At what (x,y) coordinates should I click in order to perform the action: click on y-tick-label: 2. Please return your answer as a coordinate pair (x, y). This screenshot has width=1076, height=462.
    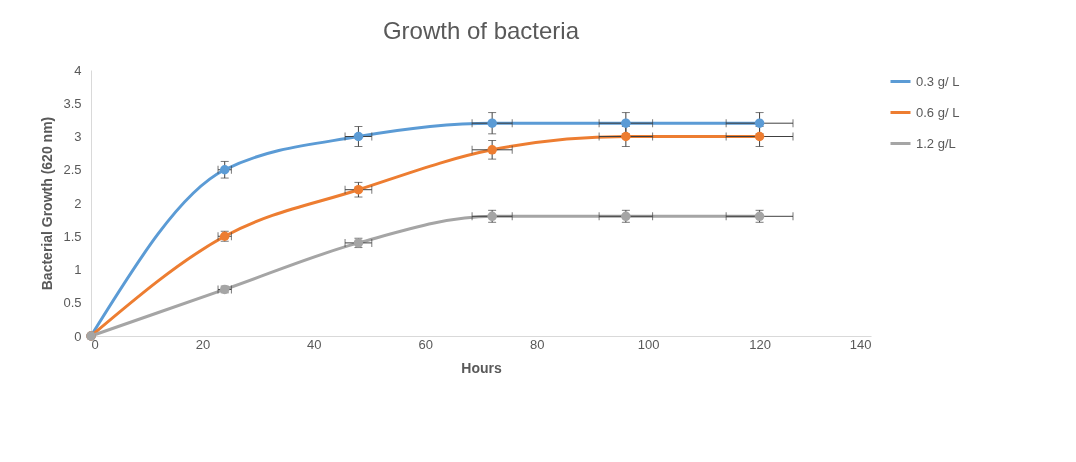
    Looking at the image, I should click on (78, 203).